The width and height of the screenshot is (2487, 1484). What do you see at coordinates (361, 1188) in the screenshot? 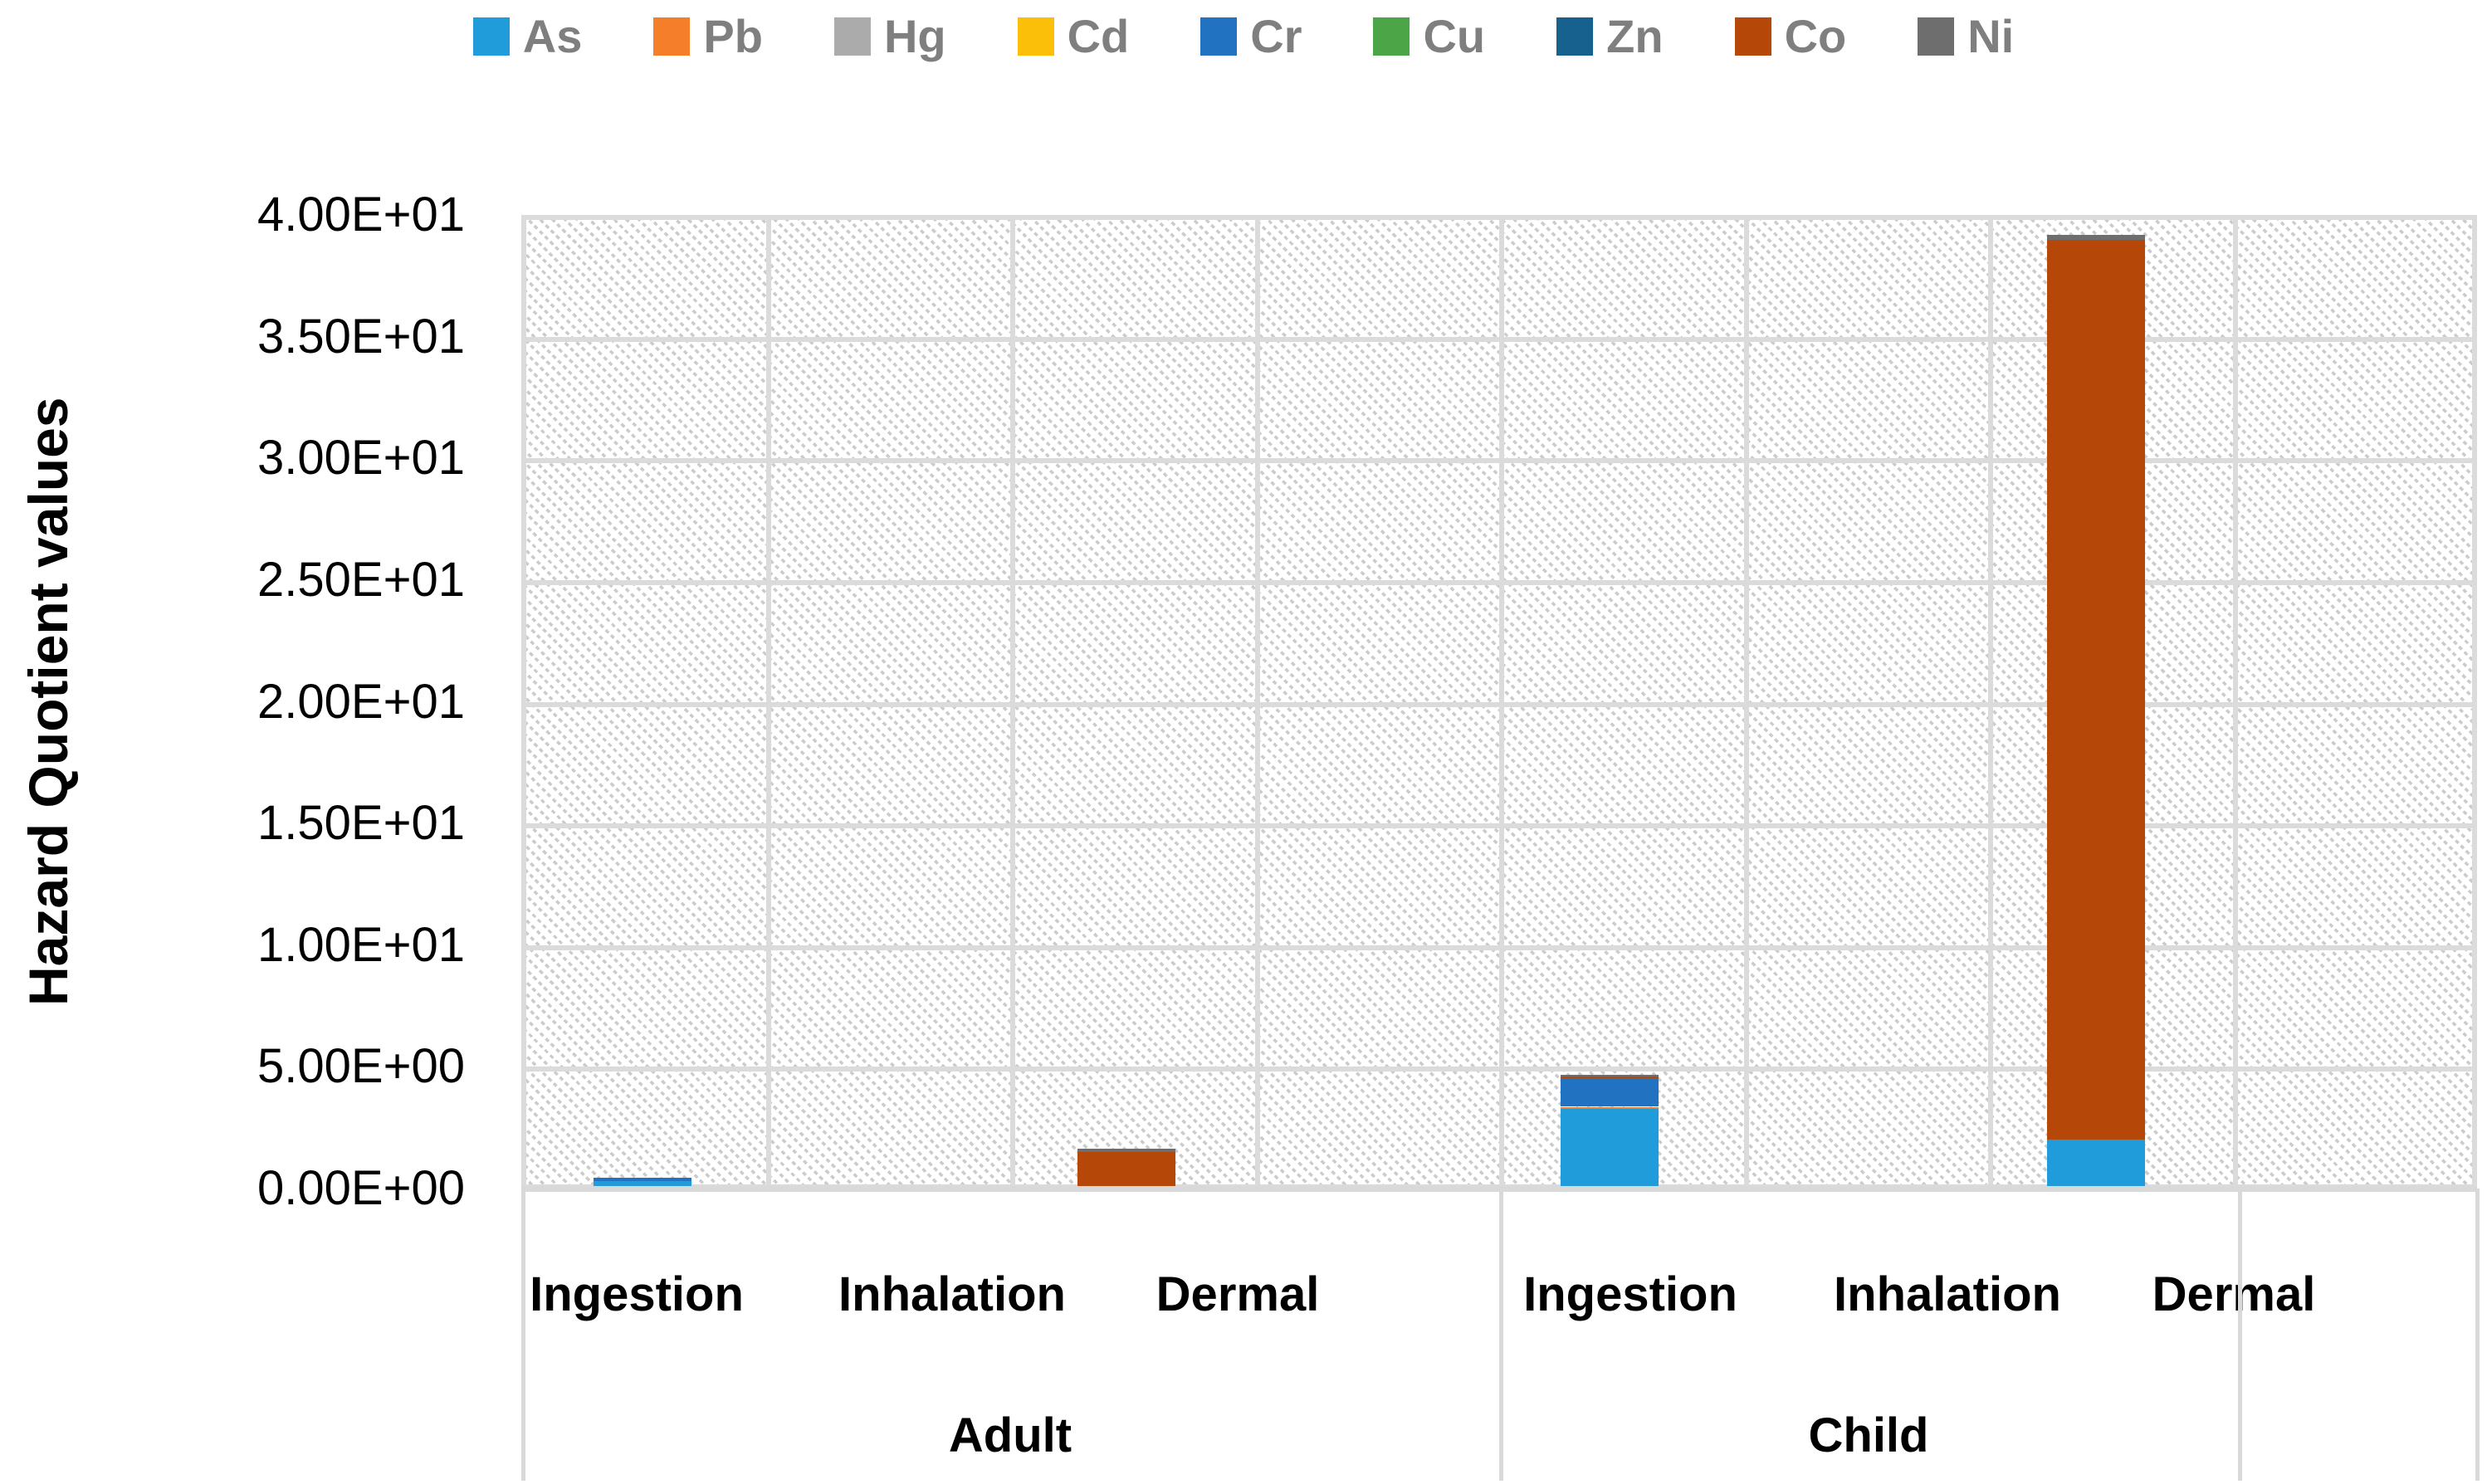
I see `y-tick-label: 0.00E+00` at bounding box center [361, 1188].